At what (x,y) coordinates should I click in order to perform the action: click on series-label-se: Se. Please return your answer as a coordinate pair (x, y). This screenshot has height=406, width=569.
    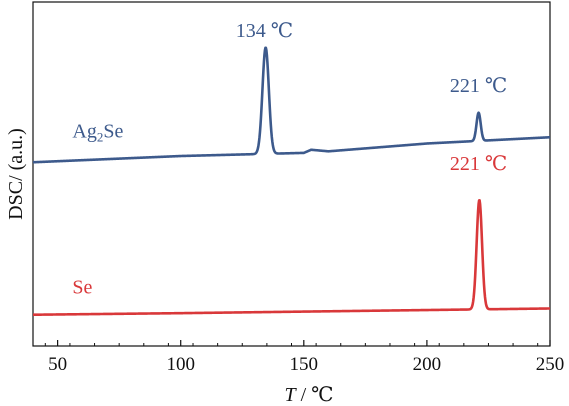
    Looking at the image, I should click on (82, 288).